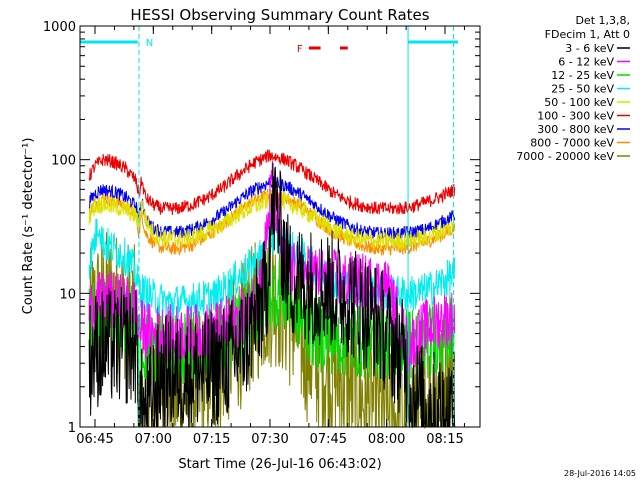 The width and height of the screenshot is (640, 480). I want to click on flag-label-n: N, so click(149, 43).